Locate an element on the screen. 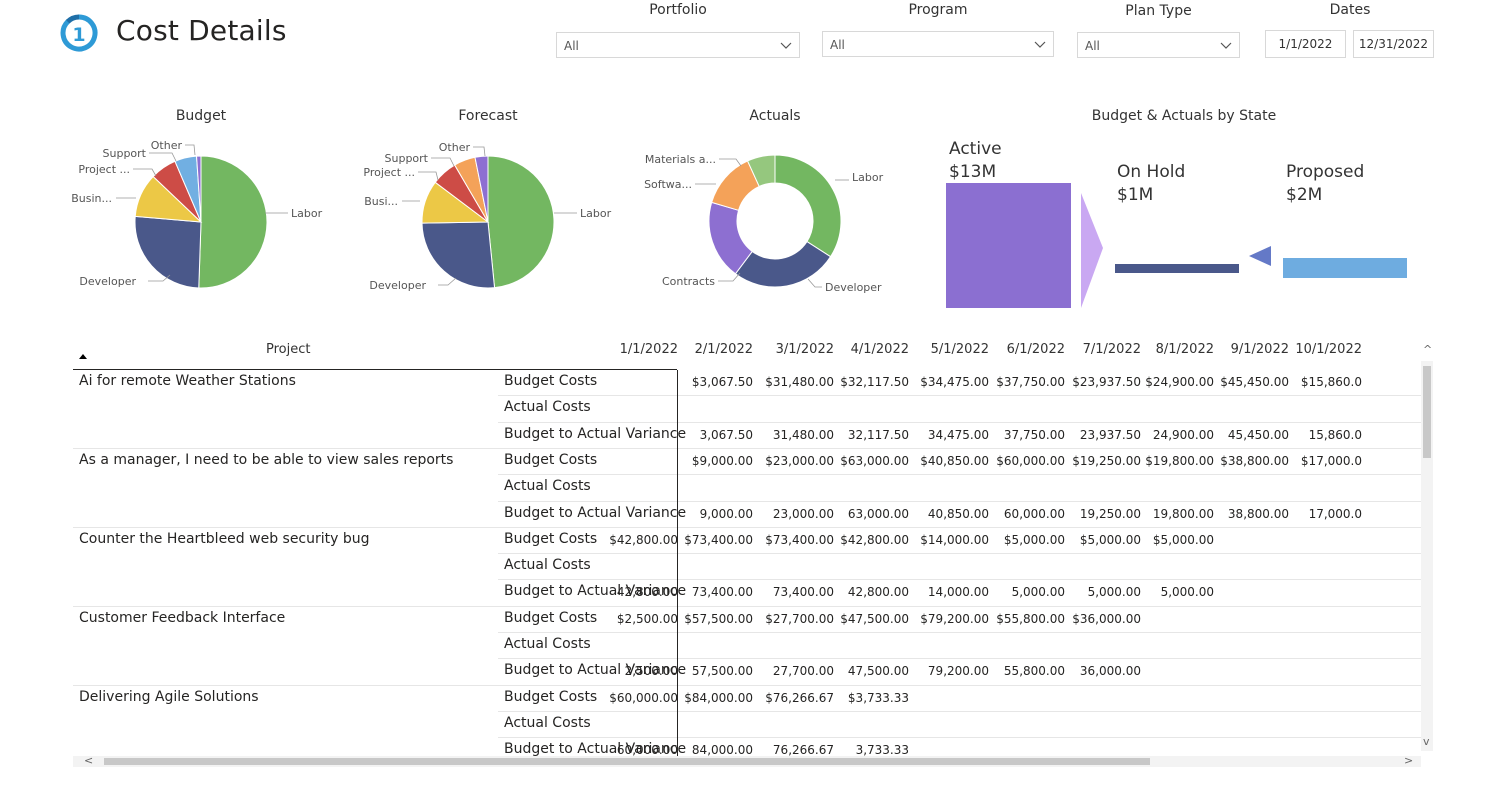 This screenshot has height=789, width=1508. table-cell: 27,700.00 is located at coordinates (803, 671).